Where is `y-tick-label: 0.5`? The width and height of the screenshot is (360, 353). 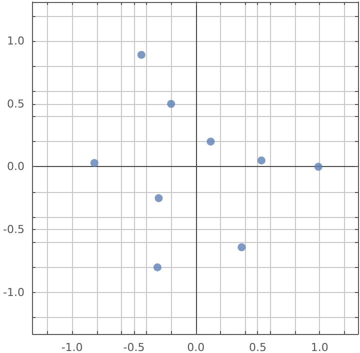 y-tick-label: 0.5 is located at coordinates (15, 103).